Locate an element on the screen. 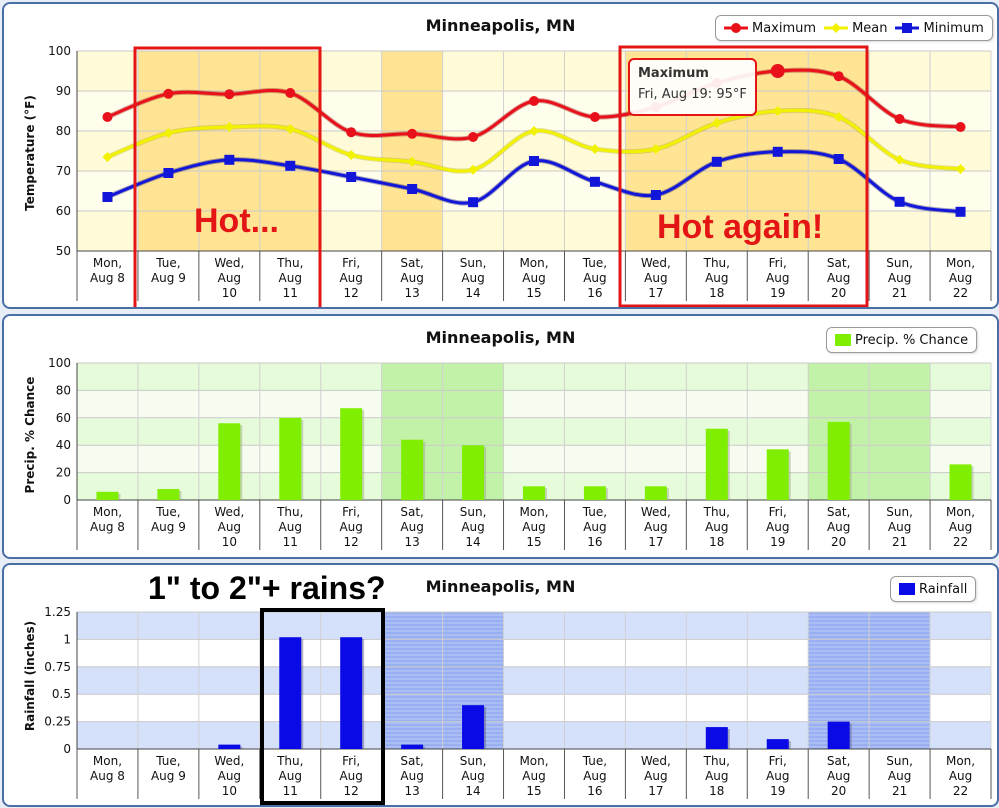  x-tick-label: 20 is located at coordinates (838, 791).